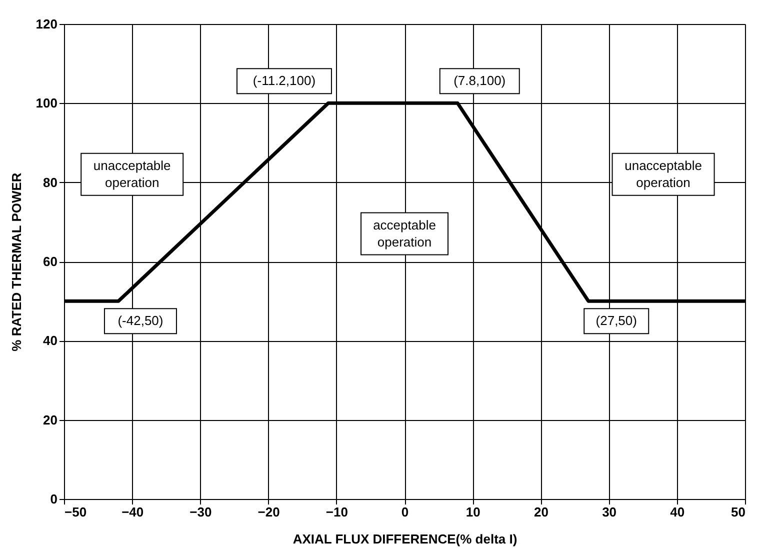  What do you see at coordinates (337, 512) in the screenshot?
I see `x-tick-label: −10` at bounding box center [337, 512].